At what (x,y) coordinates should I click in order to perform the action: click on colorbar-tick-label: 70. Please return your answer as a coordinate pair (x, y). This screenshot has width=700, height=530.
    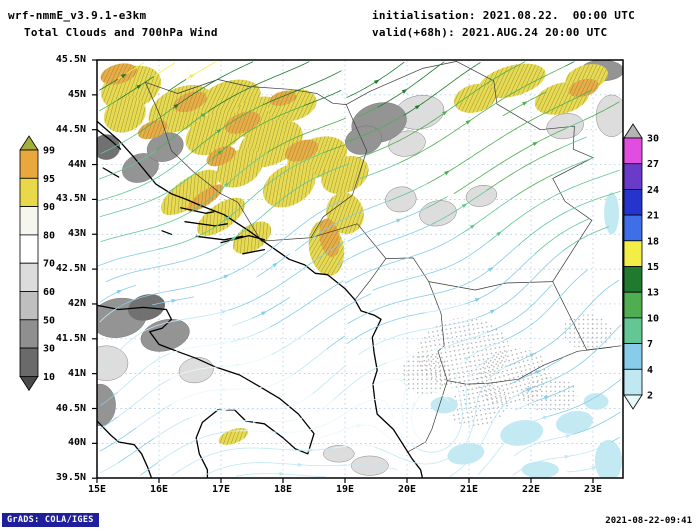
    Looking at the image, I should click on (49, 264).